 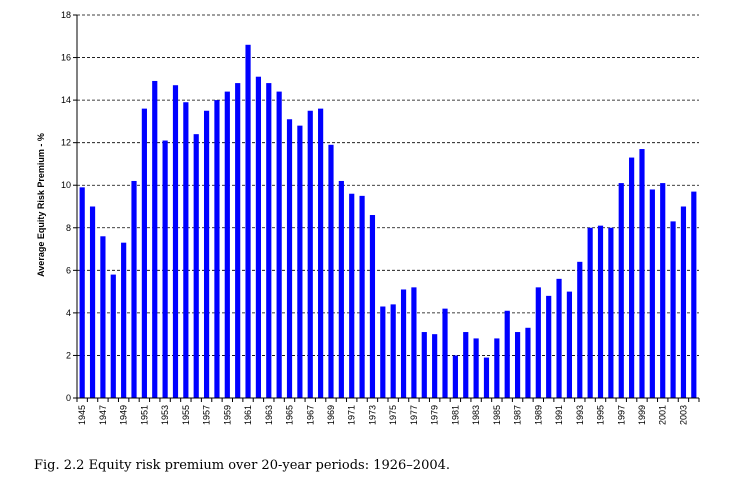 I want to click on x-tick-label: 1955, so click(x=186, y=415).